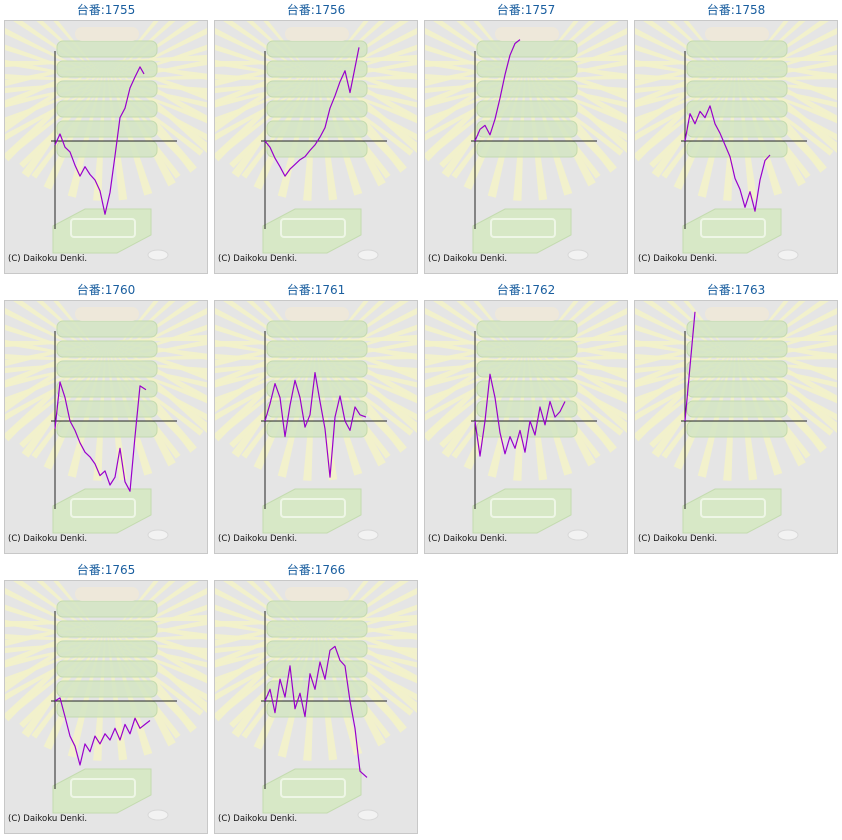  What do you see at coordinates (316, 290) in the screenshot?
I see `machine-number-title: 台番:1761` at bounding box center [316, 290].